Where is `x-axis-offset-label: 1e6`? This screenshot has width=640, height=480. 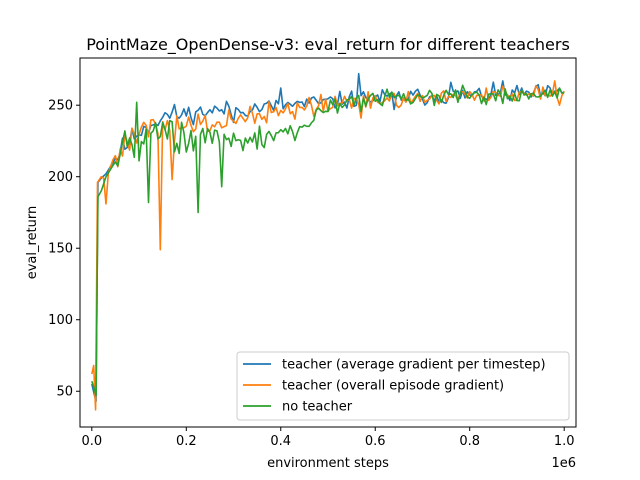
x-axis-offset-label: 1e6 is located at coordinates (563, 463).